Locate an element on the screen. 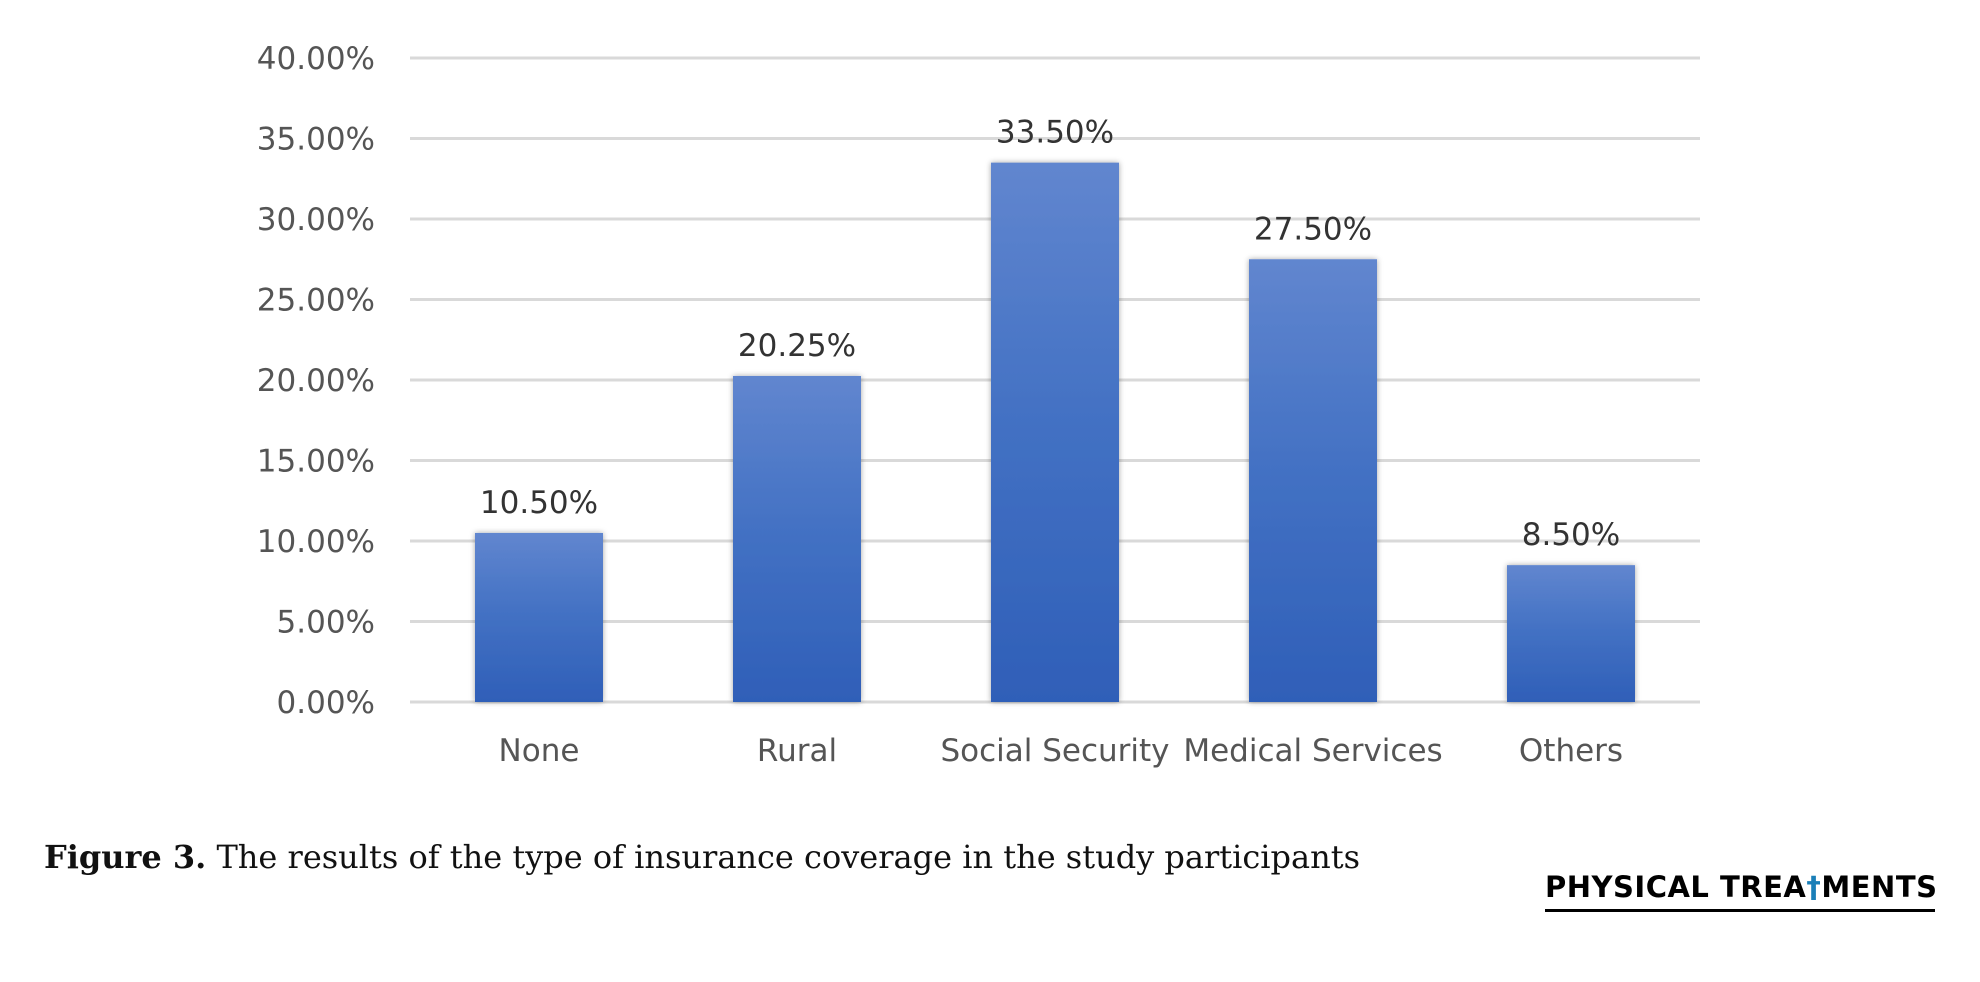 The height and width of the screenshot is (982, 1980). journal-logo: PHYSICAL TREA†MENTS is located at coordinates (1741, 890).